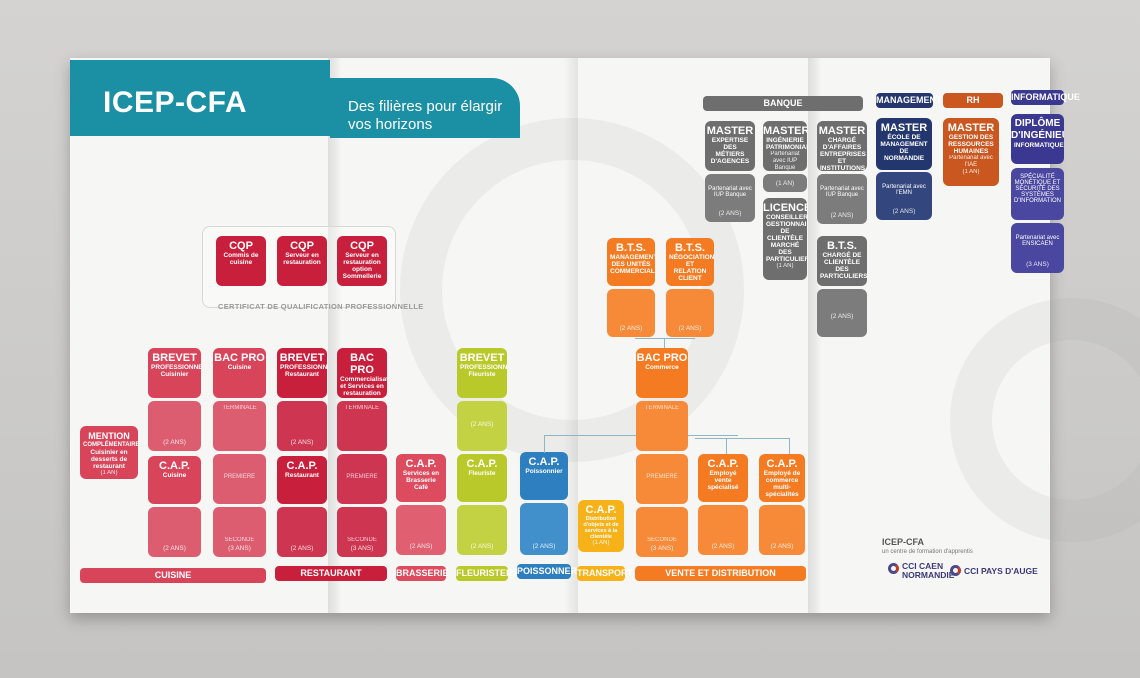 The height and width of the screenshot is (678, 1140). I want to click on bacpro-restaurant-terminale: TERMINALE, so click(362, 426).